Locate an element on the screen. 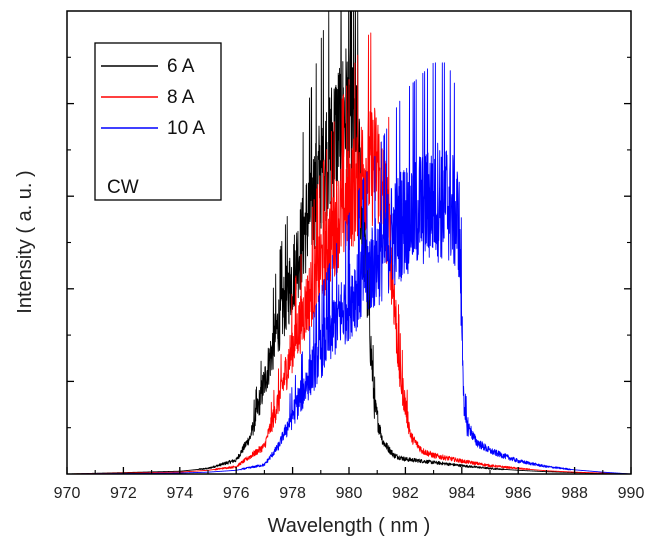 This screenshot has width=649, height=546. x-tick-label: 986 is located at coordinates (518, 493).